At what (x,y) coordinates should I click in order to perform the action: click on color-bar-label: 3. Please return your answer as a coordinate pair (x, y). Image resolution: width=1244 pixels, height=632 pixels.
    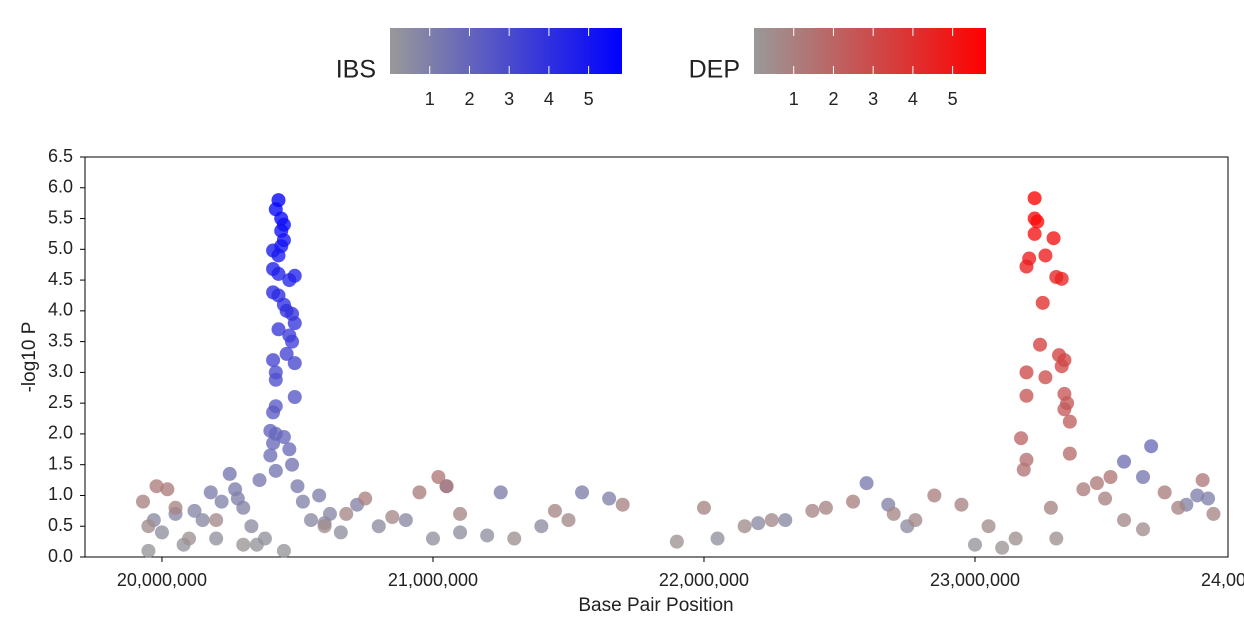
    Looking at the image, I should click on (509, 99).